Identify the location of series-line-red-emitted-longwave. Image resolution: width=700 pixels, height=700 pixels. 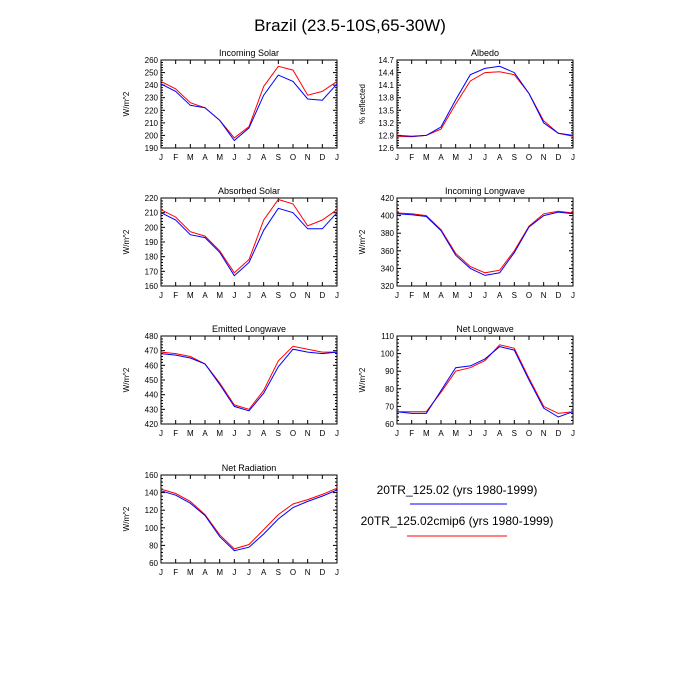
(248, 377).